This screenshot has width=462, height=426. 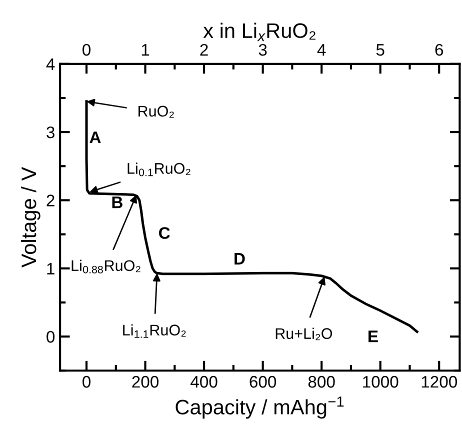 I want to click on annotation: Li$_{0.1}$RuO₂, so click(x=159, y=169).